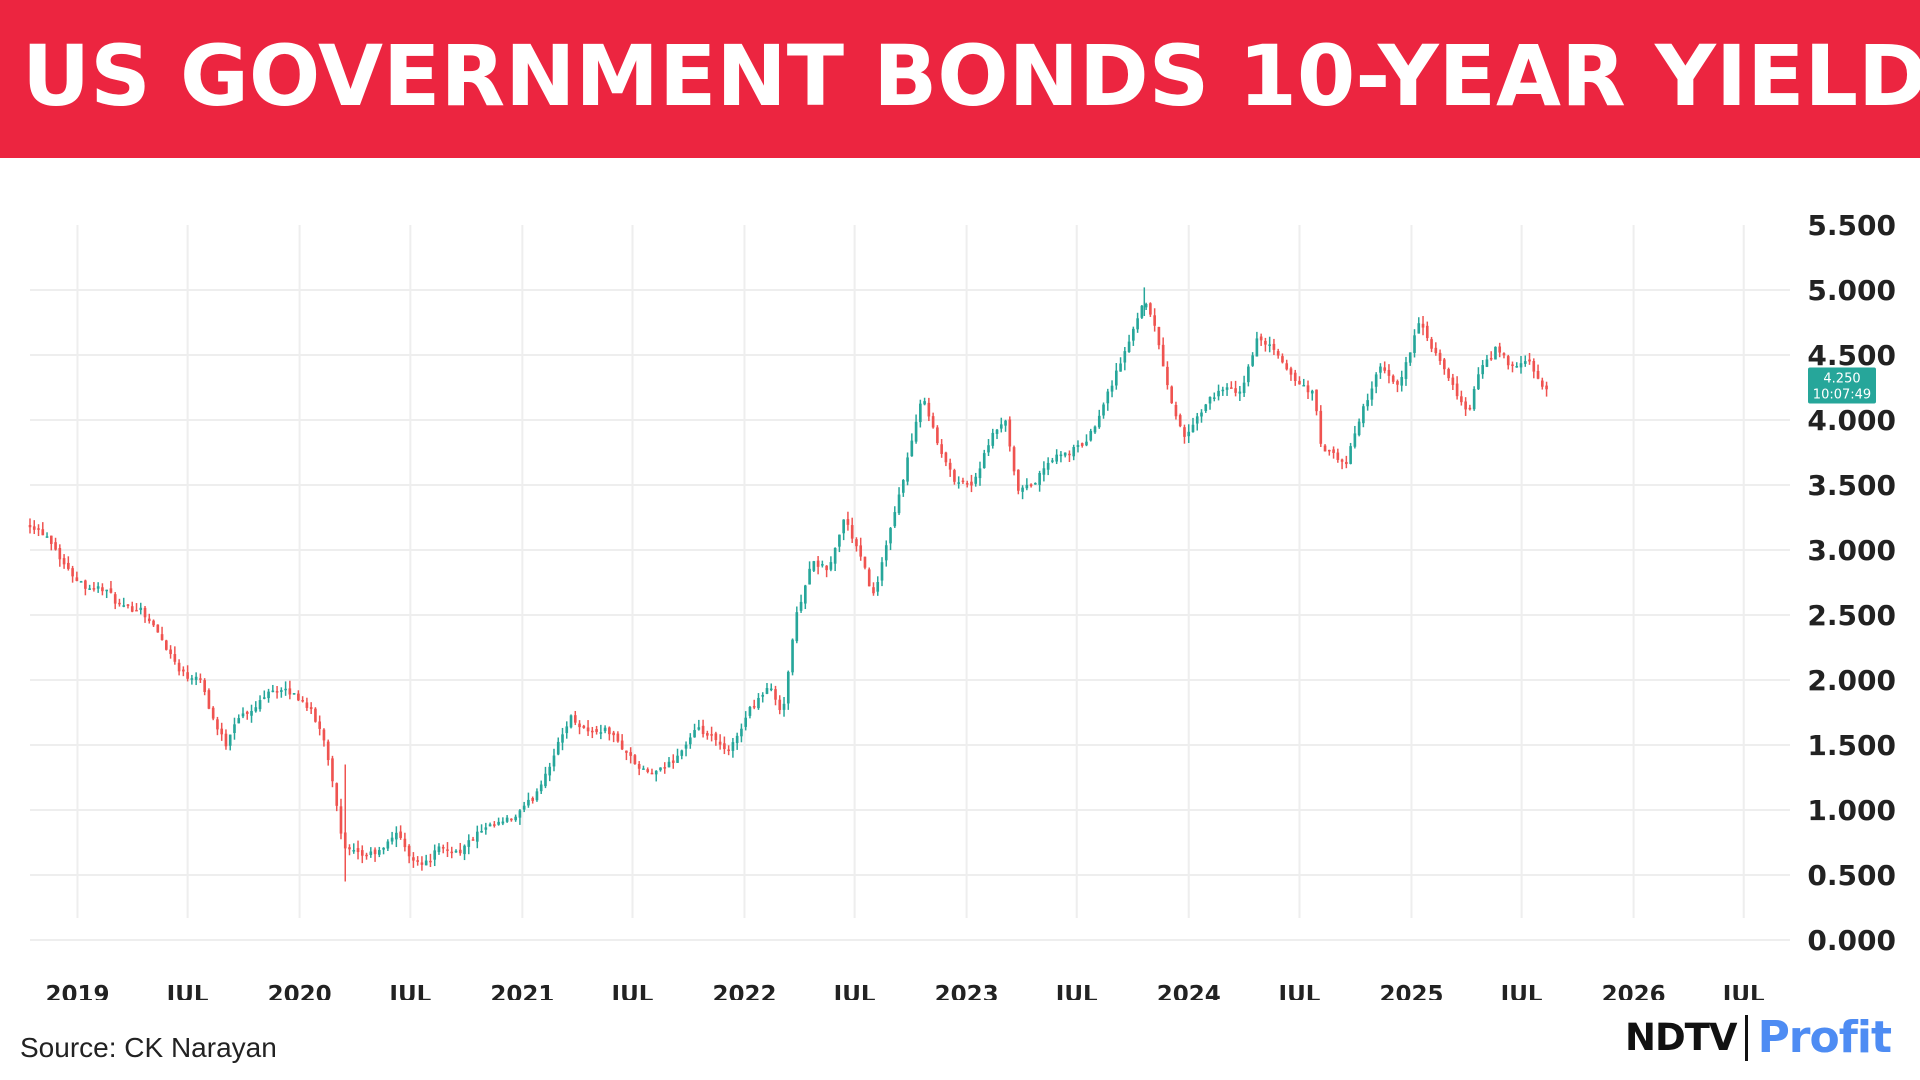 This screenshot has width=1920, height=1080. Describe the element at coordinates (1851, 875) in the screenshot. I see `y-tick-label: 0.500` at that location.